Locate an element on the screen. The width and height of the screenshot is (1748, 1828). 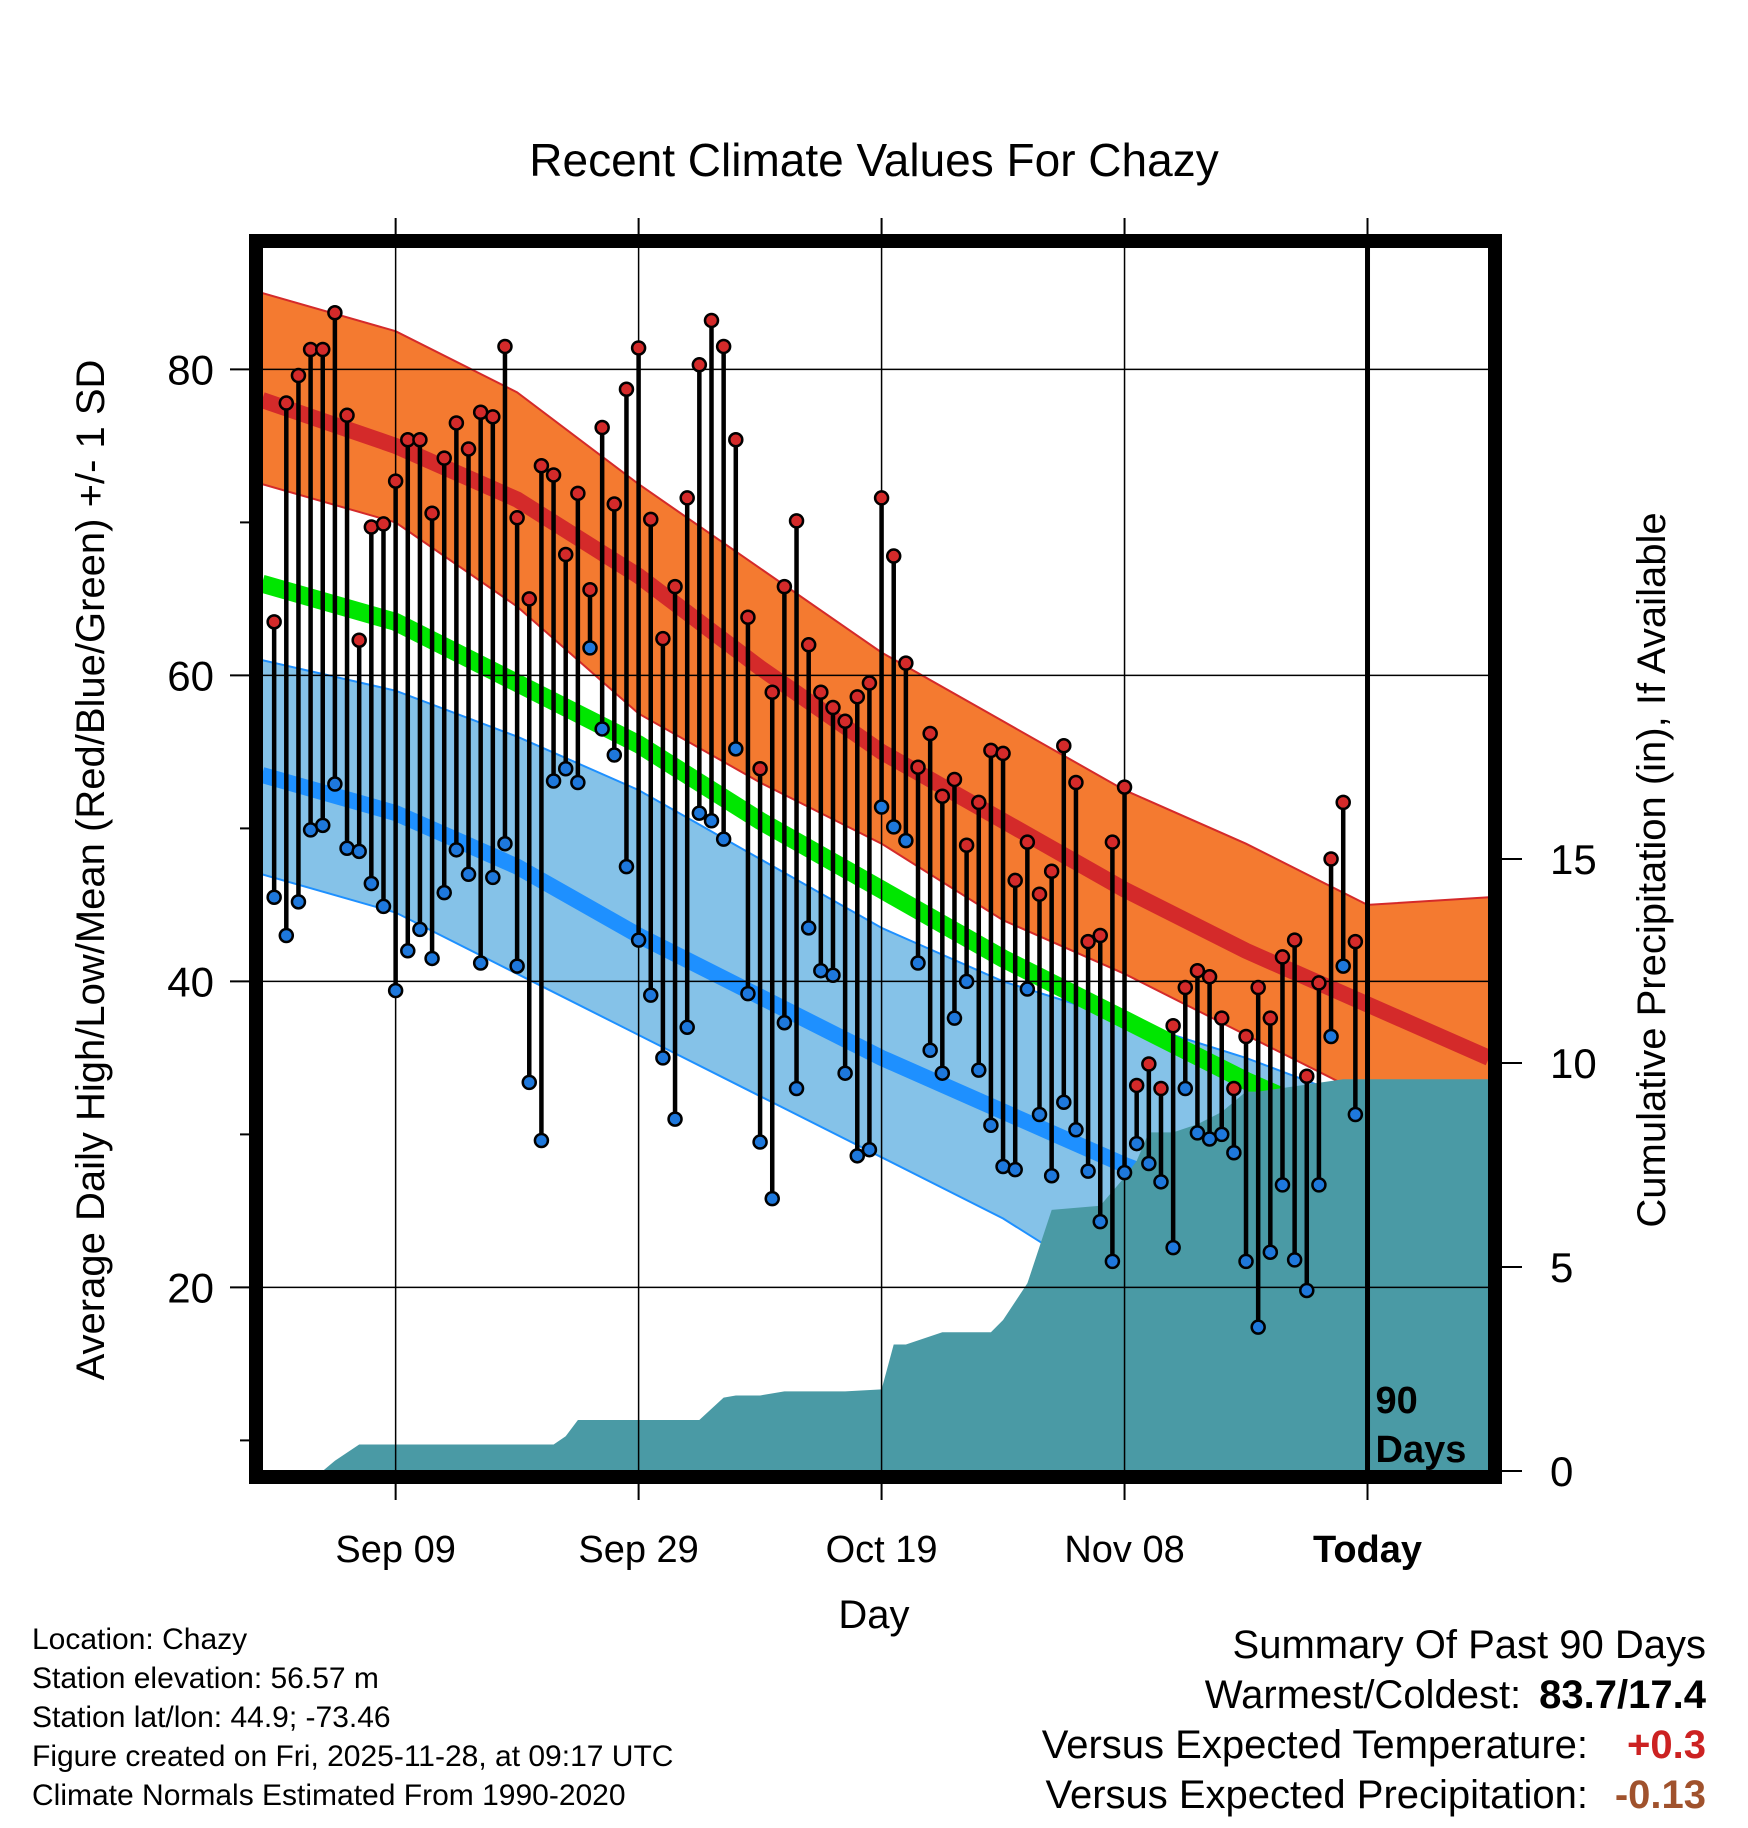
today-days-label: Days is located at coordinates (1421, 1450).